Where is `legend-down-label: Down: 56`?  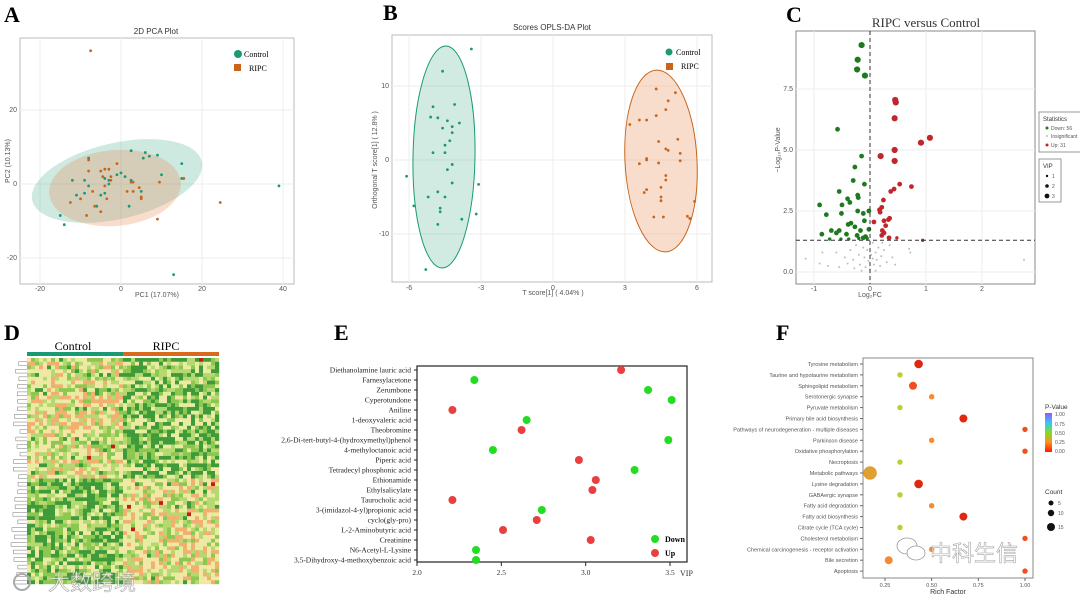
legend-down-label: Down: 56 is located at coordinates (1061, 129).